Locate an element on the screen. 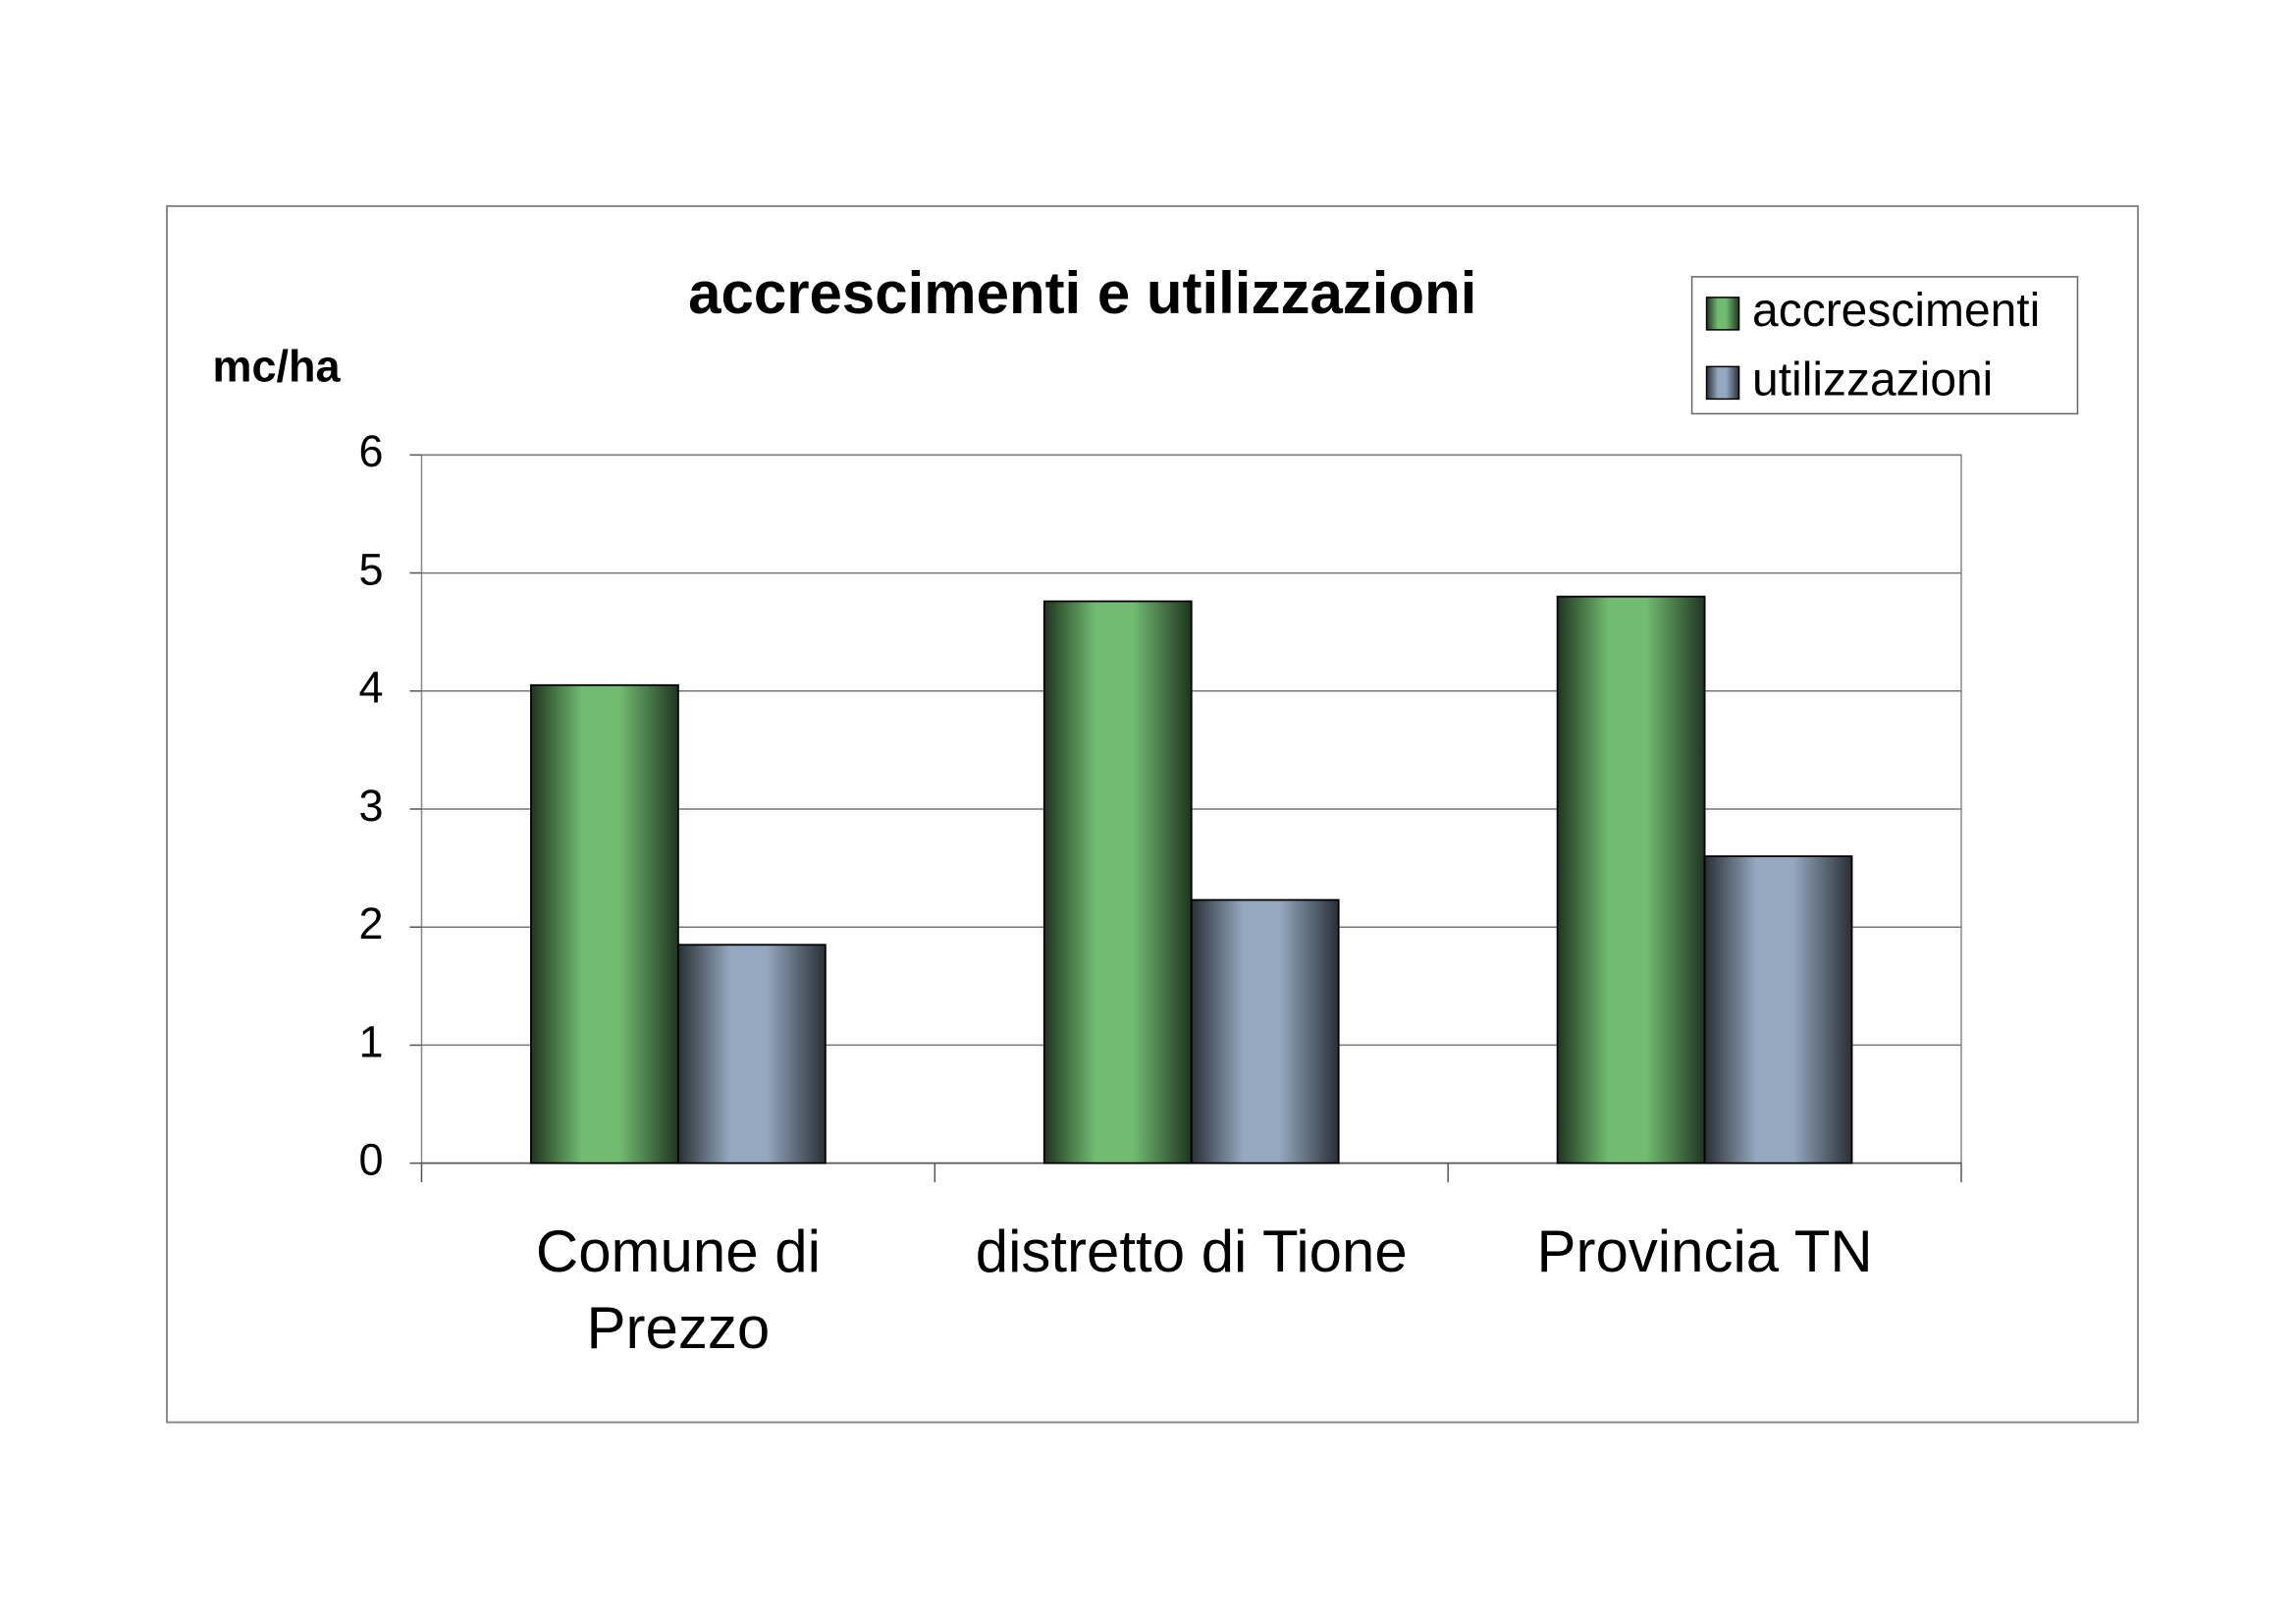 The image size is (2296, 1624). legend-label: utilizzazioni is located at coordinates (1873, 380).